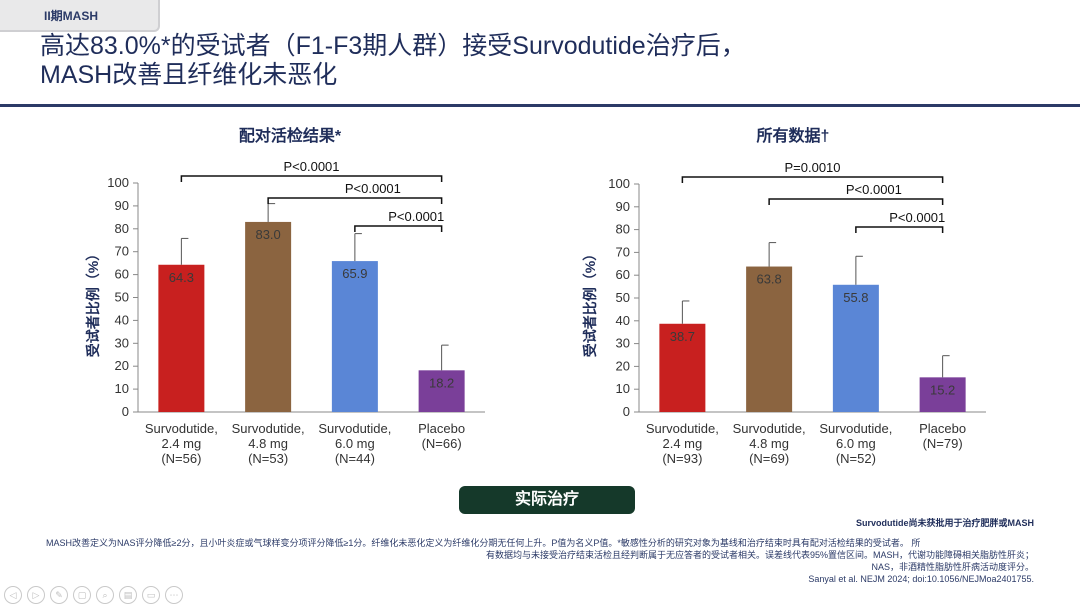 This screenshot has width=1080, height=607. Describe the element at coordinates (952, 567) in the screenshot. I see `footnote-line3: NAS，非酒精性脂肪性肝病活动度评分。` at that location.